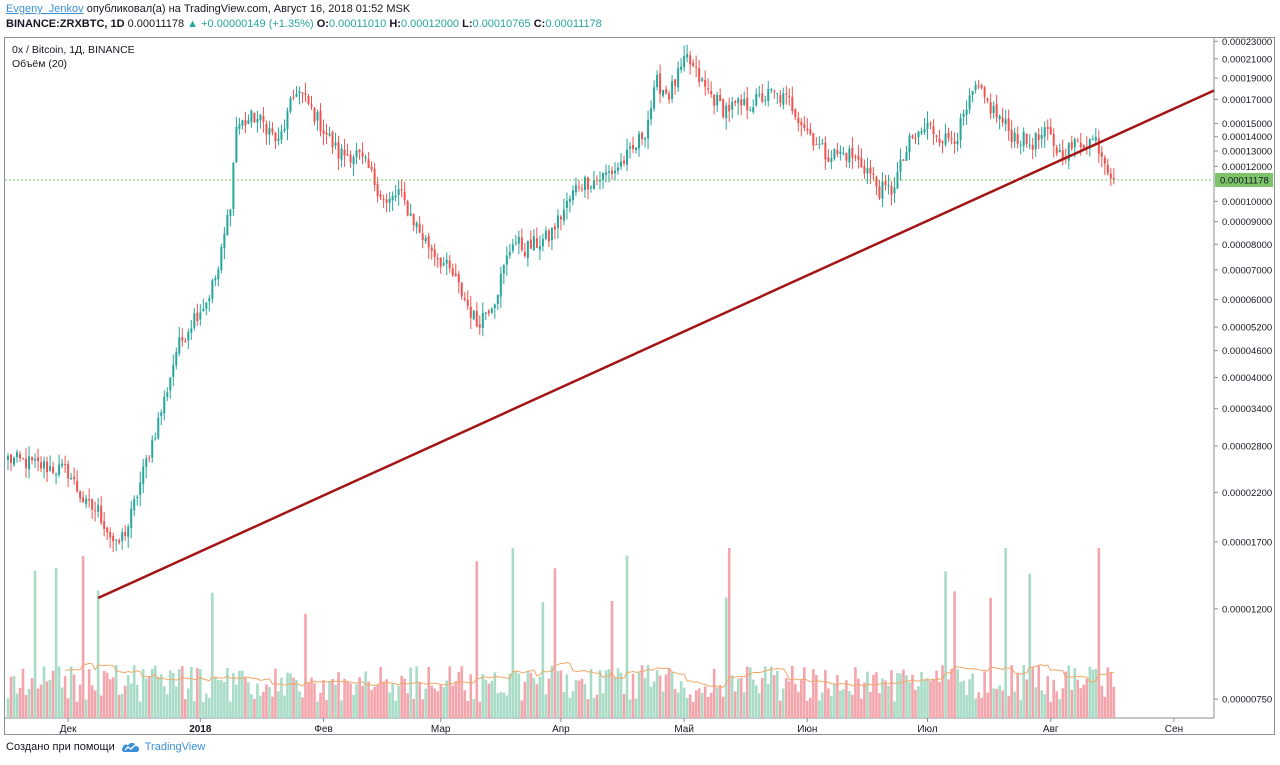  I want to click on y-tick-label: 0.00017000, so click(1247, 100).